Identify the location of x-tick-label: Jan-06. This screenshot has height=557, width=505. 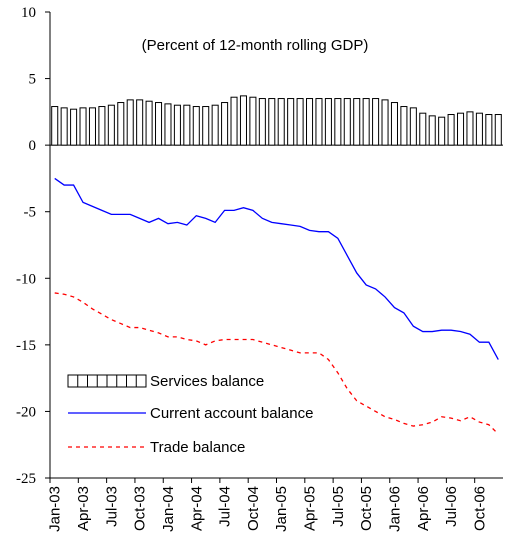
(394, 509).